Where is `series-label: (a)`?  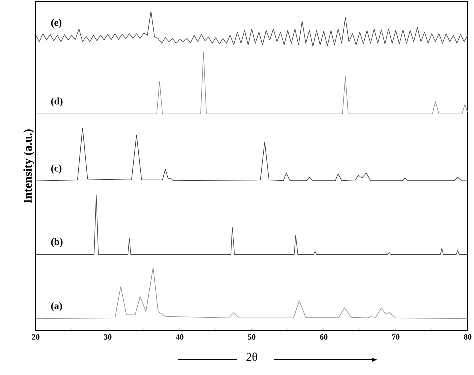
series-label: (a) is located at coordinates (56, 307).